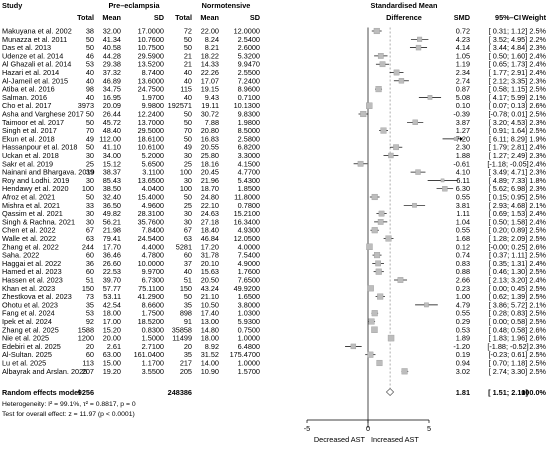  What do you see at coordinates (151, 138) in the screenshot?
I see `study-sd1: 18.6100` at bounding box center [151, 138].